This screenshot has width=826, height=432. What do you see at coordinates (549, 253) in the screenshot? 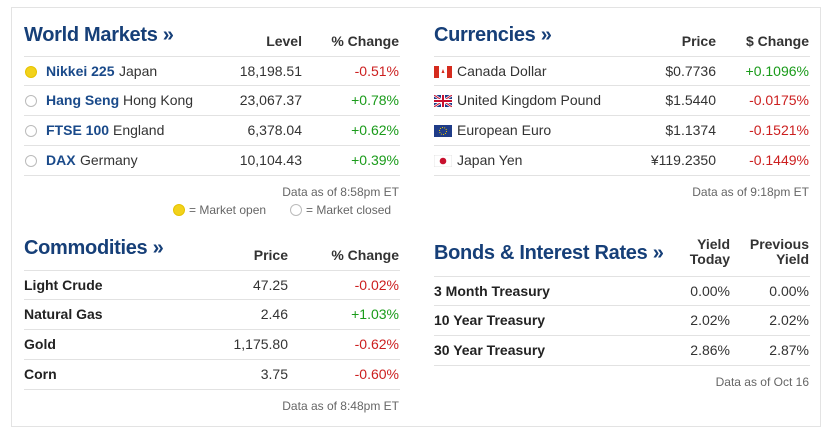
I see `section-title: Bonds & Interest Rates »` at bounding box center [549, 253].